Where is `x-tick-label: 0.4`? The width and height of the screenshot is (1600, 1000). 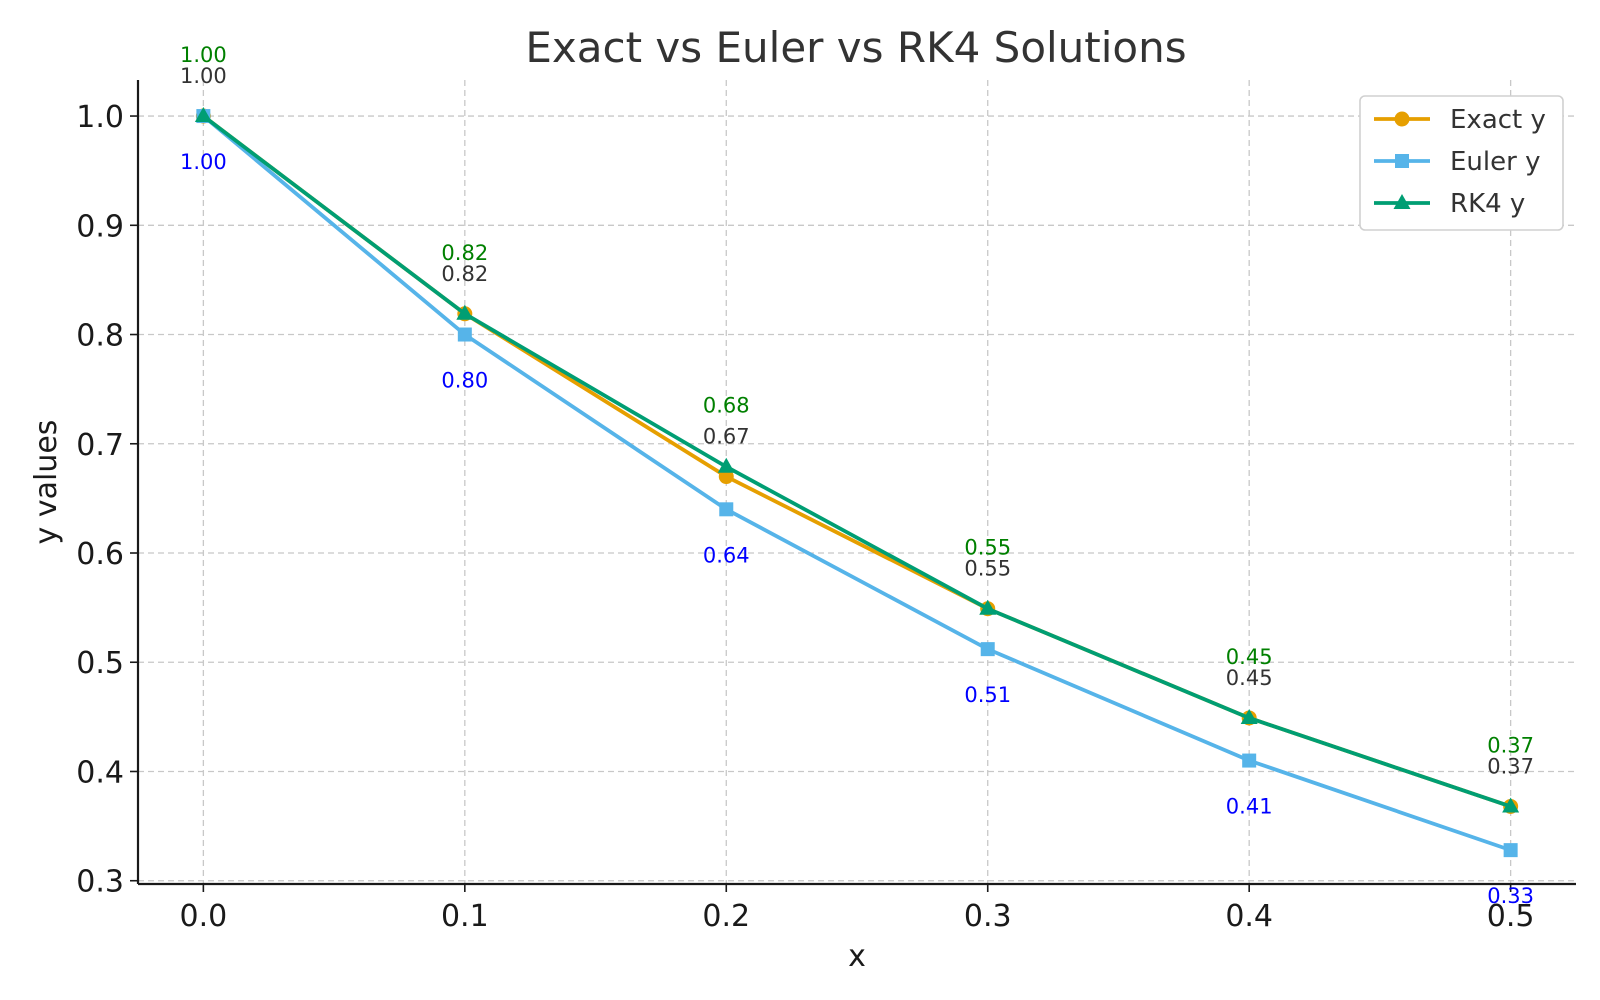
x-tick-label: 0.4 is located at coordinates (1249, 916).